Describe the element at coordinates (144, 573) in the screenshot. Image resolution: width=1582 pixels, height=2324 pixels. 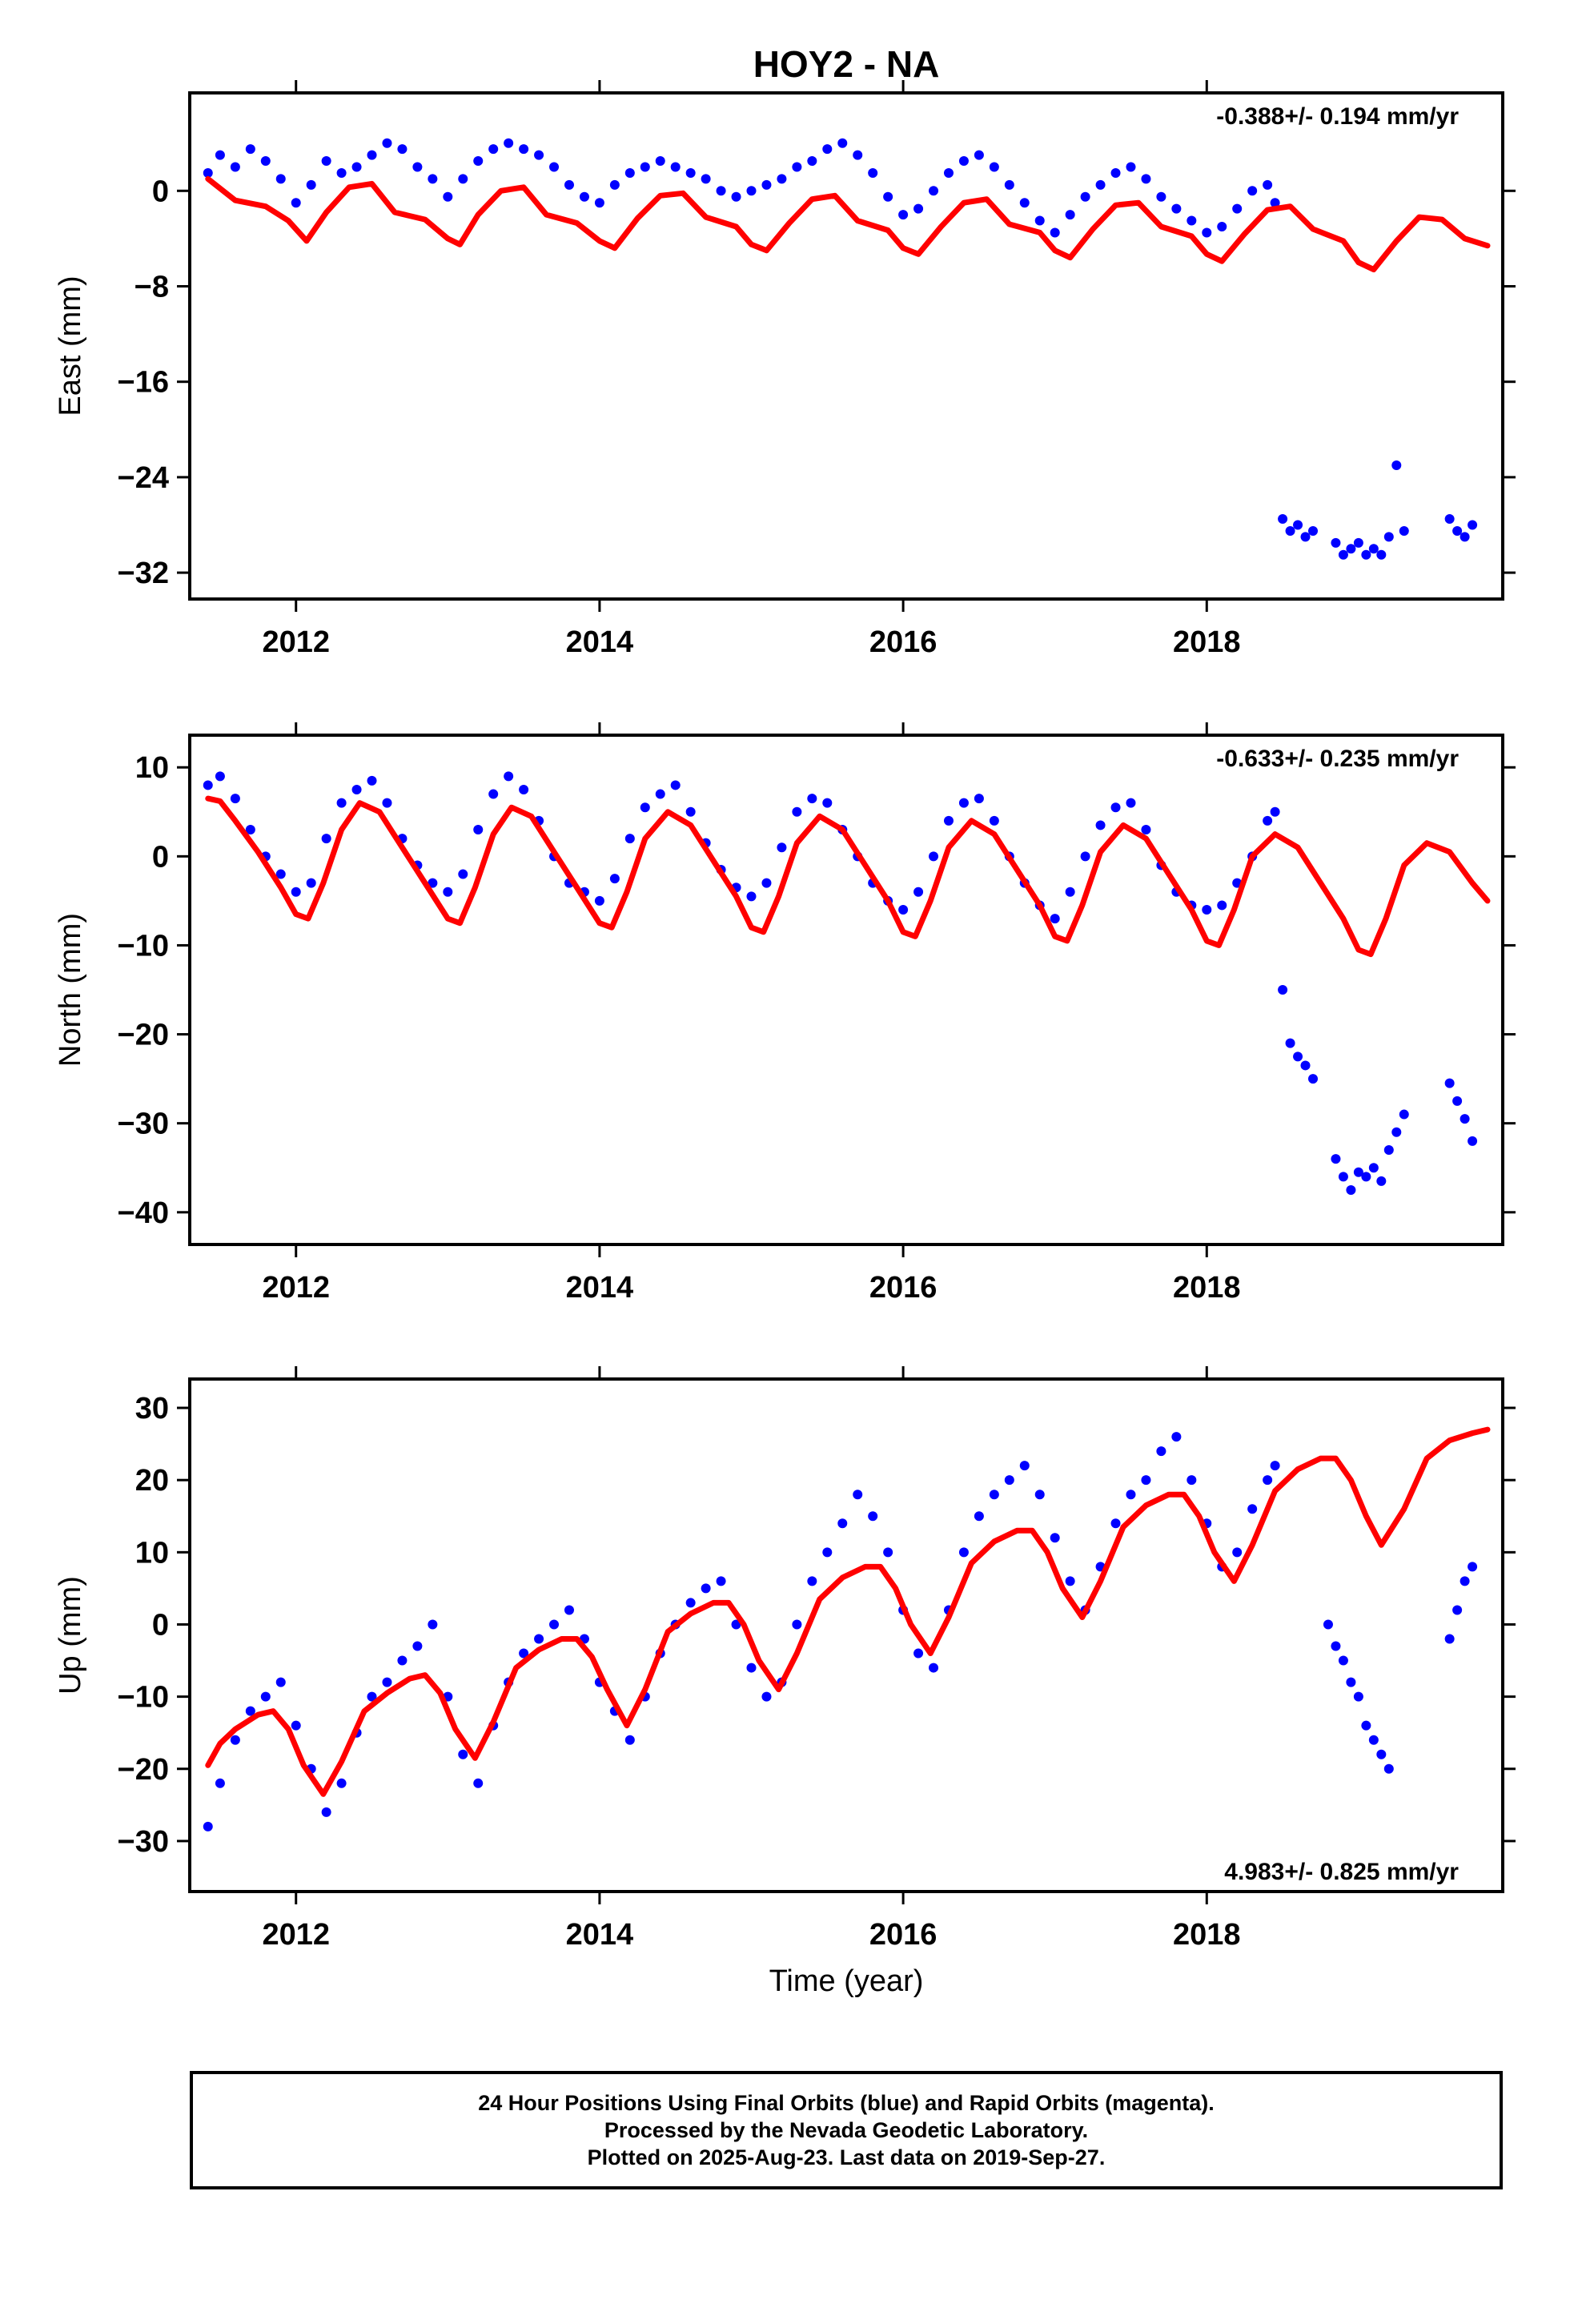
I see `y-tick-label: −32` at that location.